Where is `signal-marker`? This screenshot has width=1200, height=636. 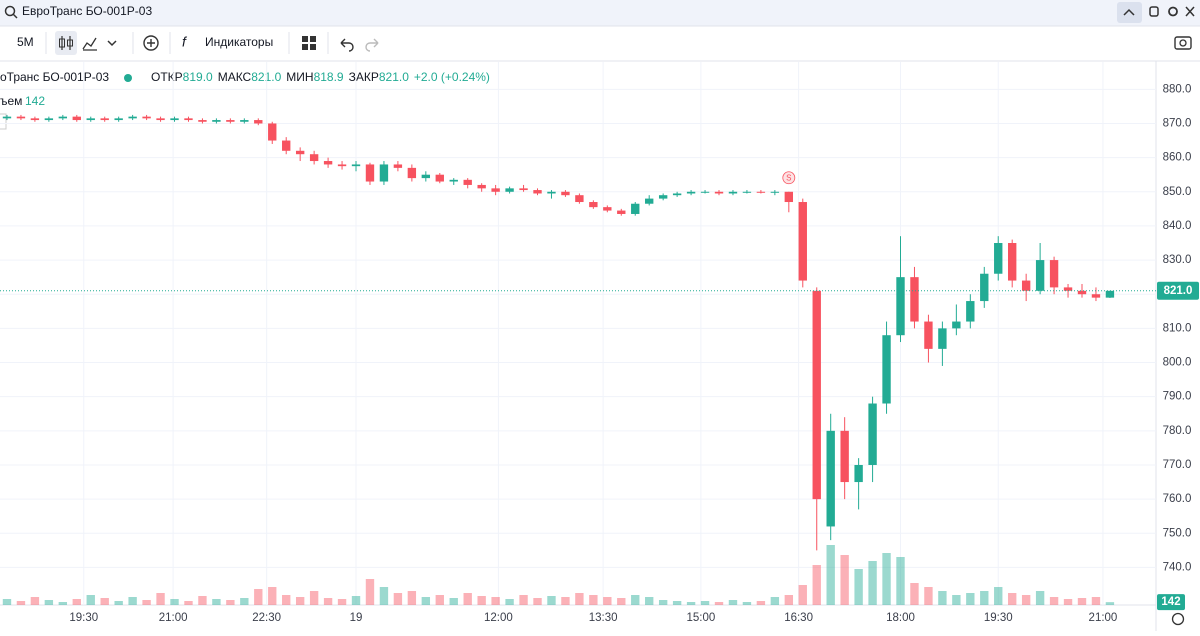 signal-marker is located at coordinates (789, 178).